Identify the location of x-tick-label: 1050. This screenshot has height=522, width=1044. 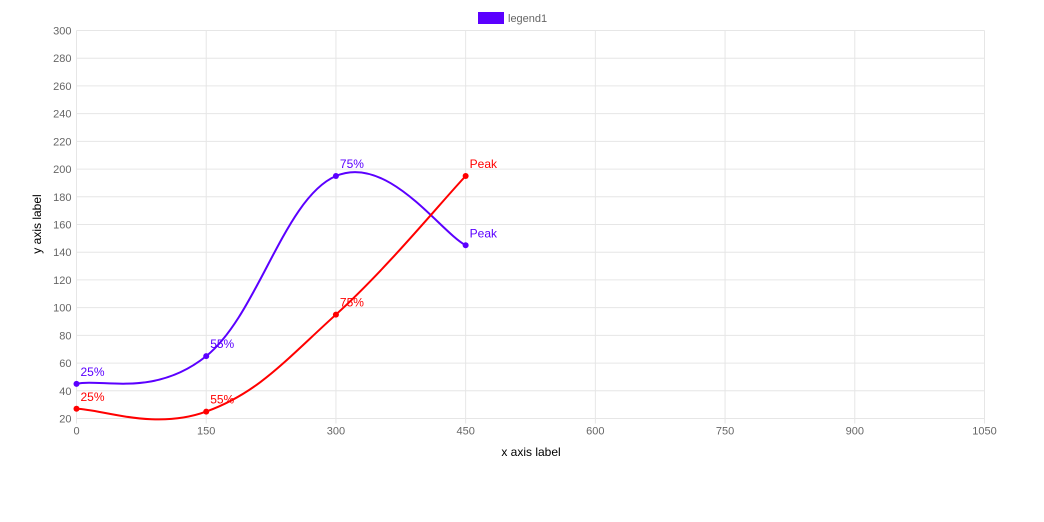
(984, 432).